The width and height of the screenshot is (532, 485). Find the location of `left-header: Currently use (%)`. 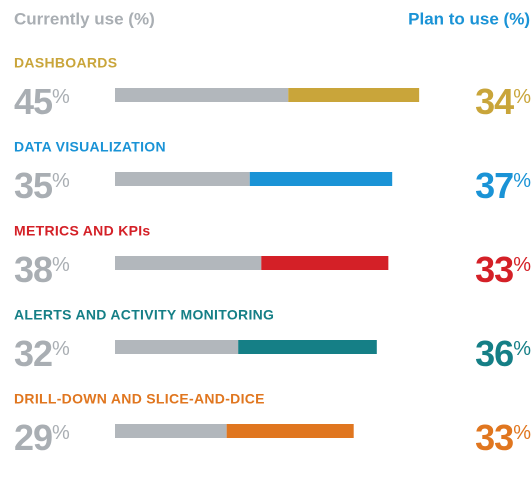

left-header: Currently use (%) is located at coordinates (84, 18).